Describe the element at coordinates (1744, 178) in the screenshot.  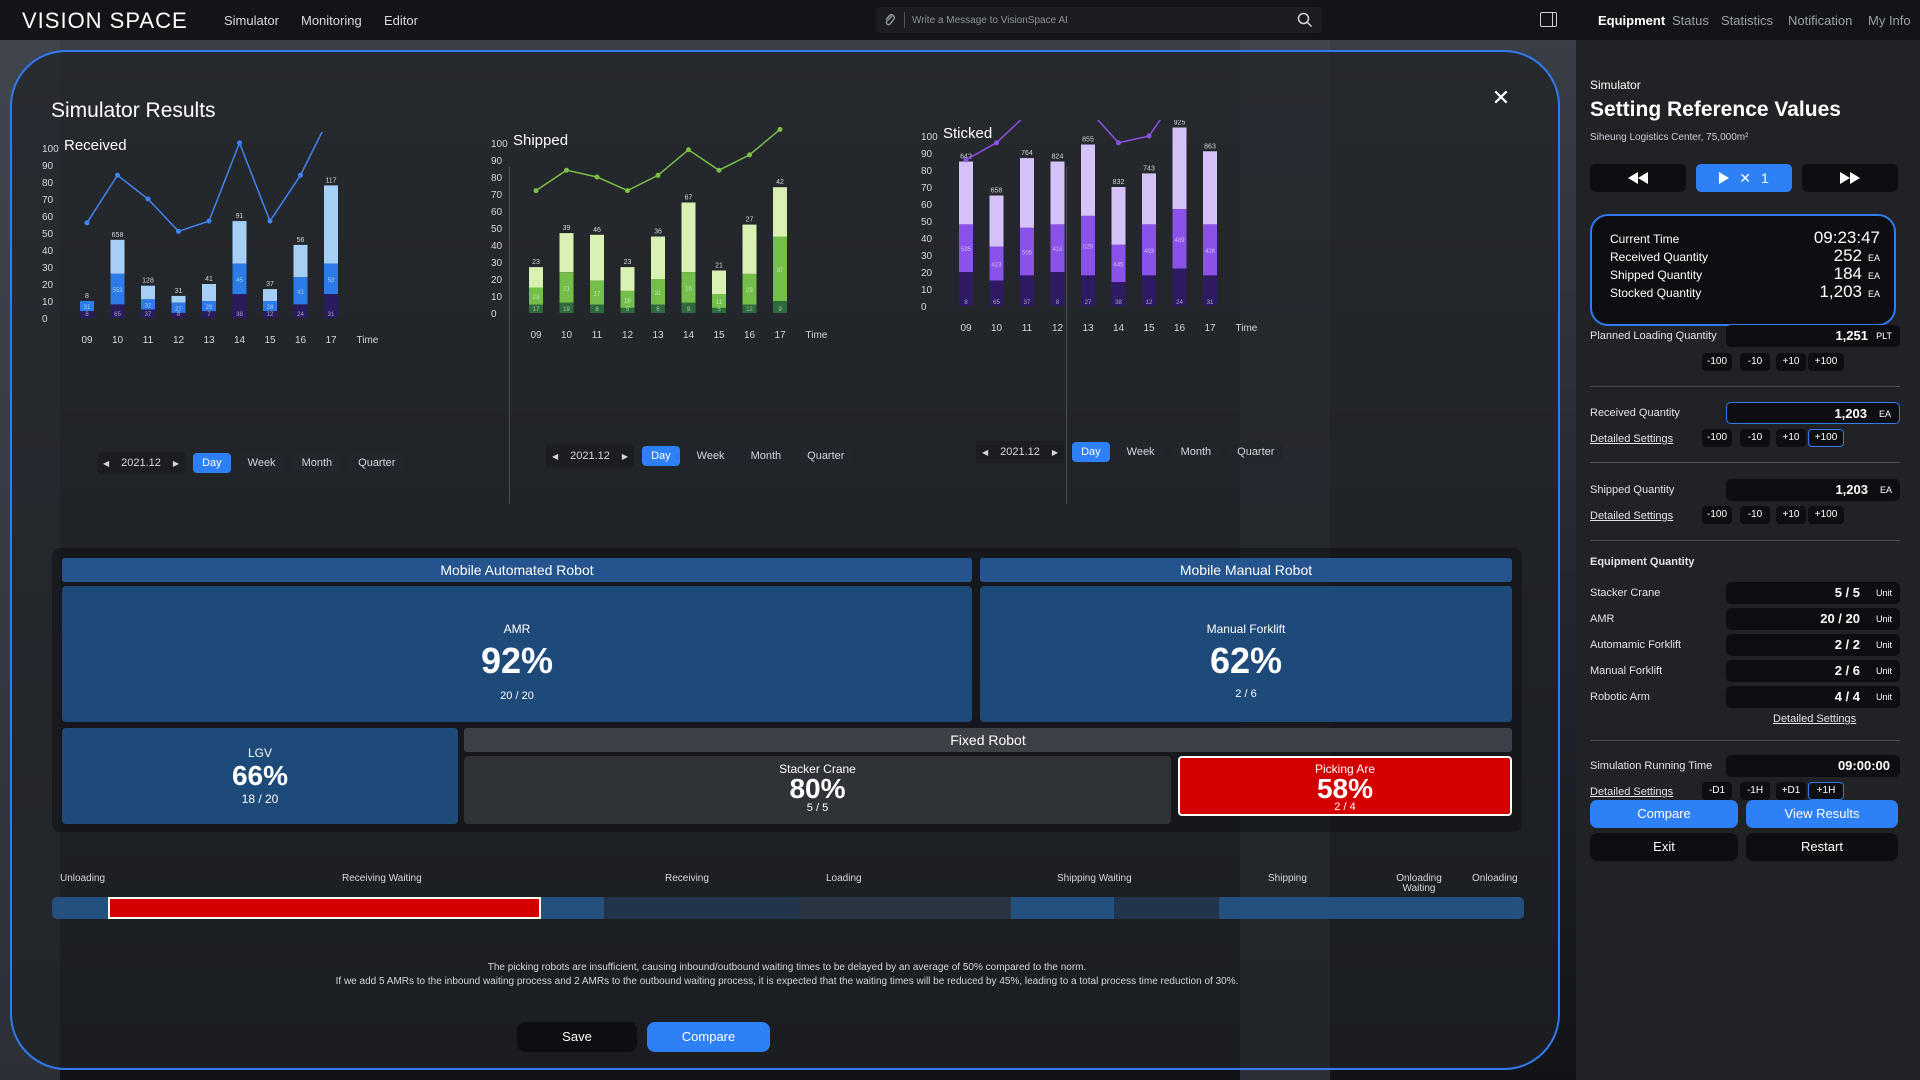
I see `play-speed-button: ✕ 1` at that location.